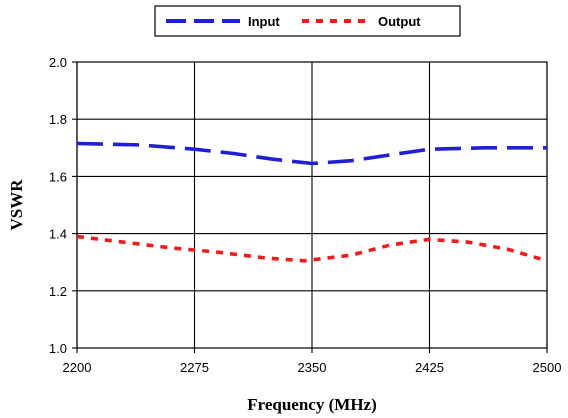  Describe the element at coordinates (312, 404) in the screenshot. I see `x-axis-title: Frequency (MHz)` at that location.